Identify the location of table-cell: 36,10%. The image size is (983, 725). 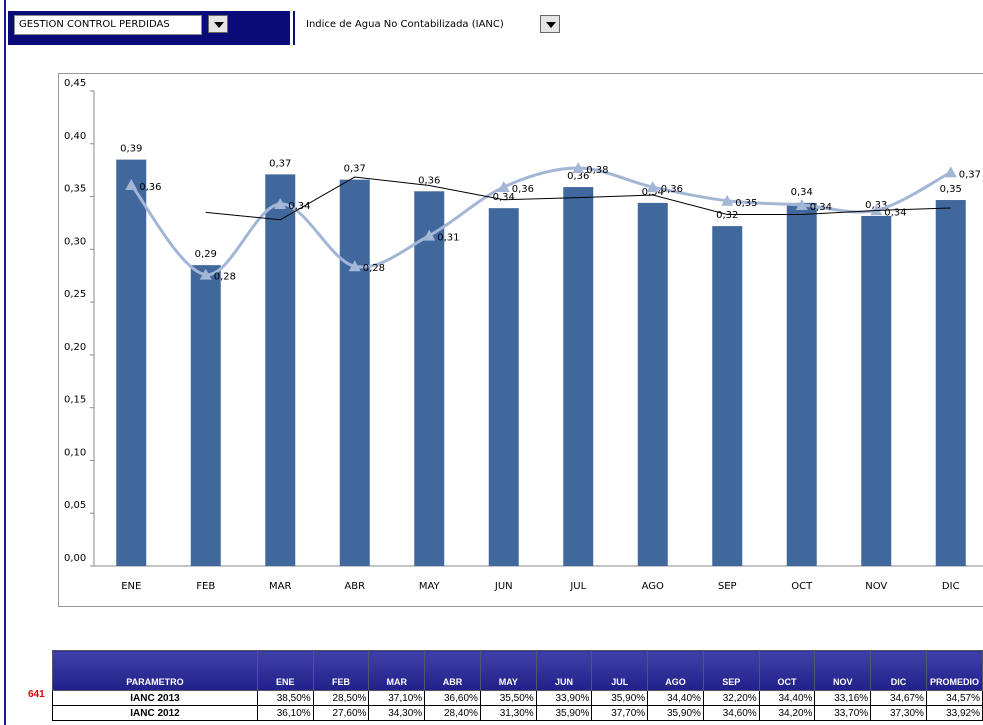
(285, 713).